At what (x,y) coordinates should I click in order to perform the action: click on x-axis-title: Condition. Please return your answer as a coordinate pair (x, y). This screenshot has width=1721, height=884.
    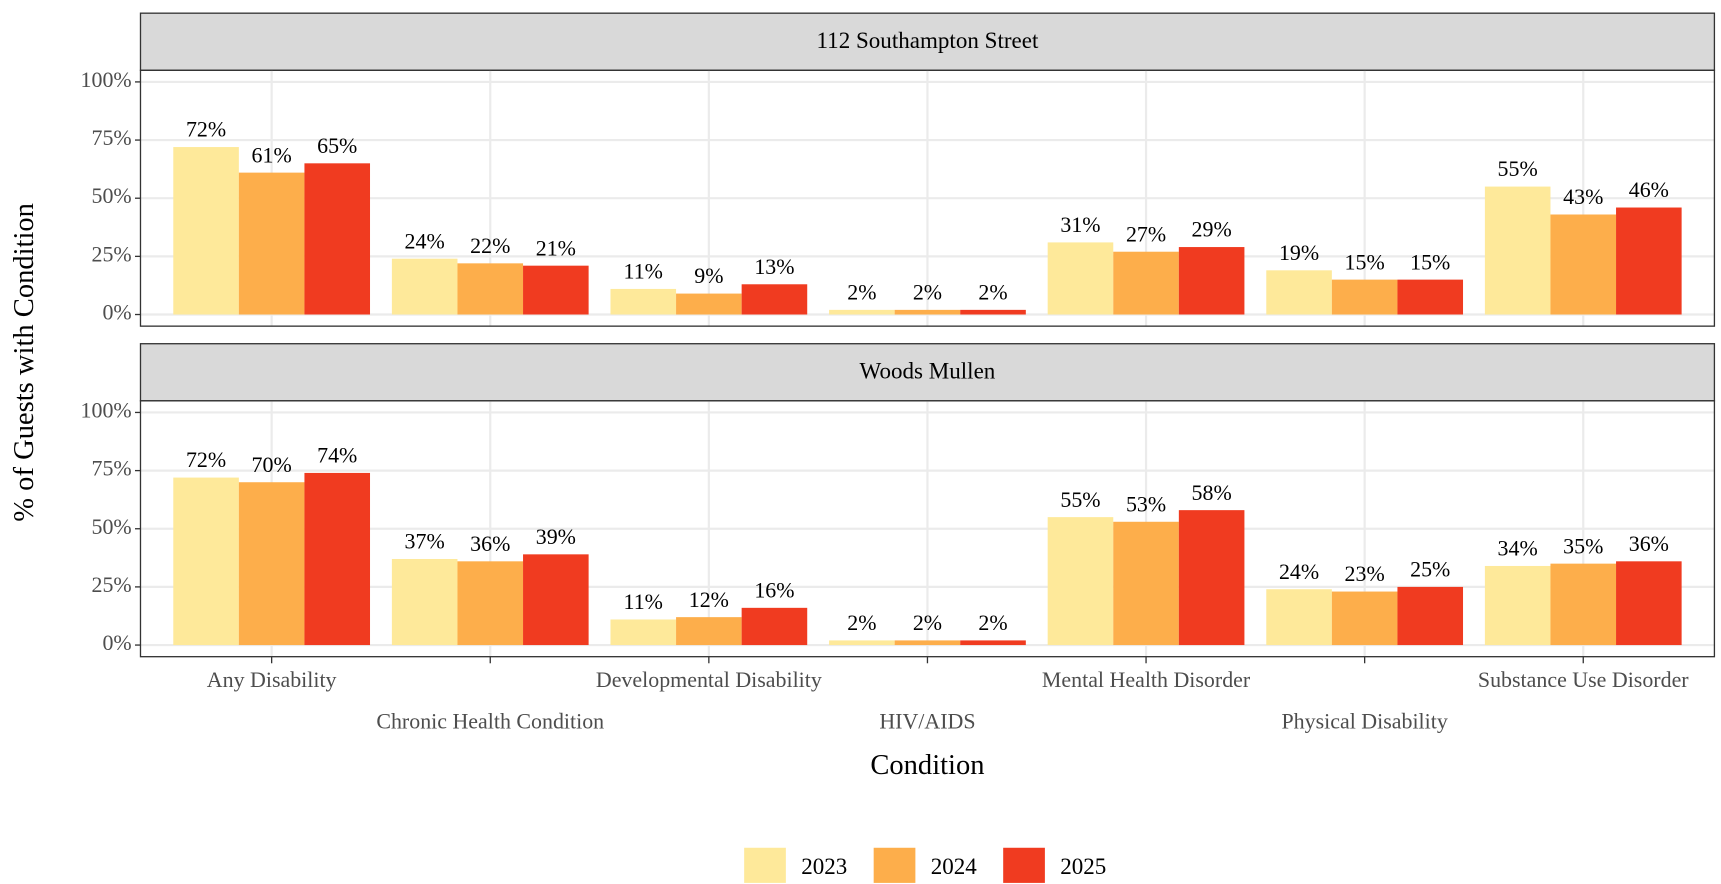
    Looking at the image, I should click on (927, 765).